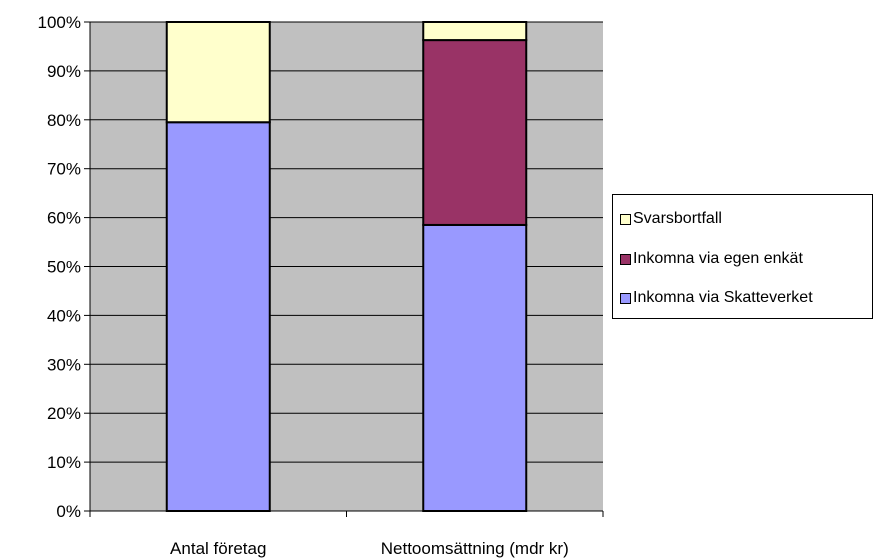  I want to click on category-label: Antal företag, so click(218, 548).